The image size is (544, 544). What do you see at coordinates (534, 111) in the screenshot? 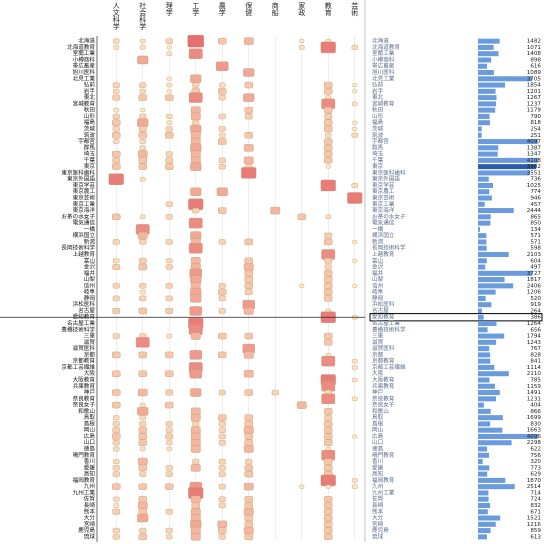
I see `value: 1179` at bounding box center [534, 111].